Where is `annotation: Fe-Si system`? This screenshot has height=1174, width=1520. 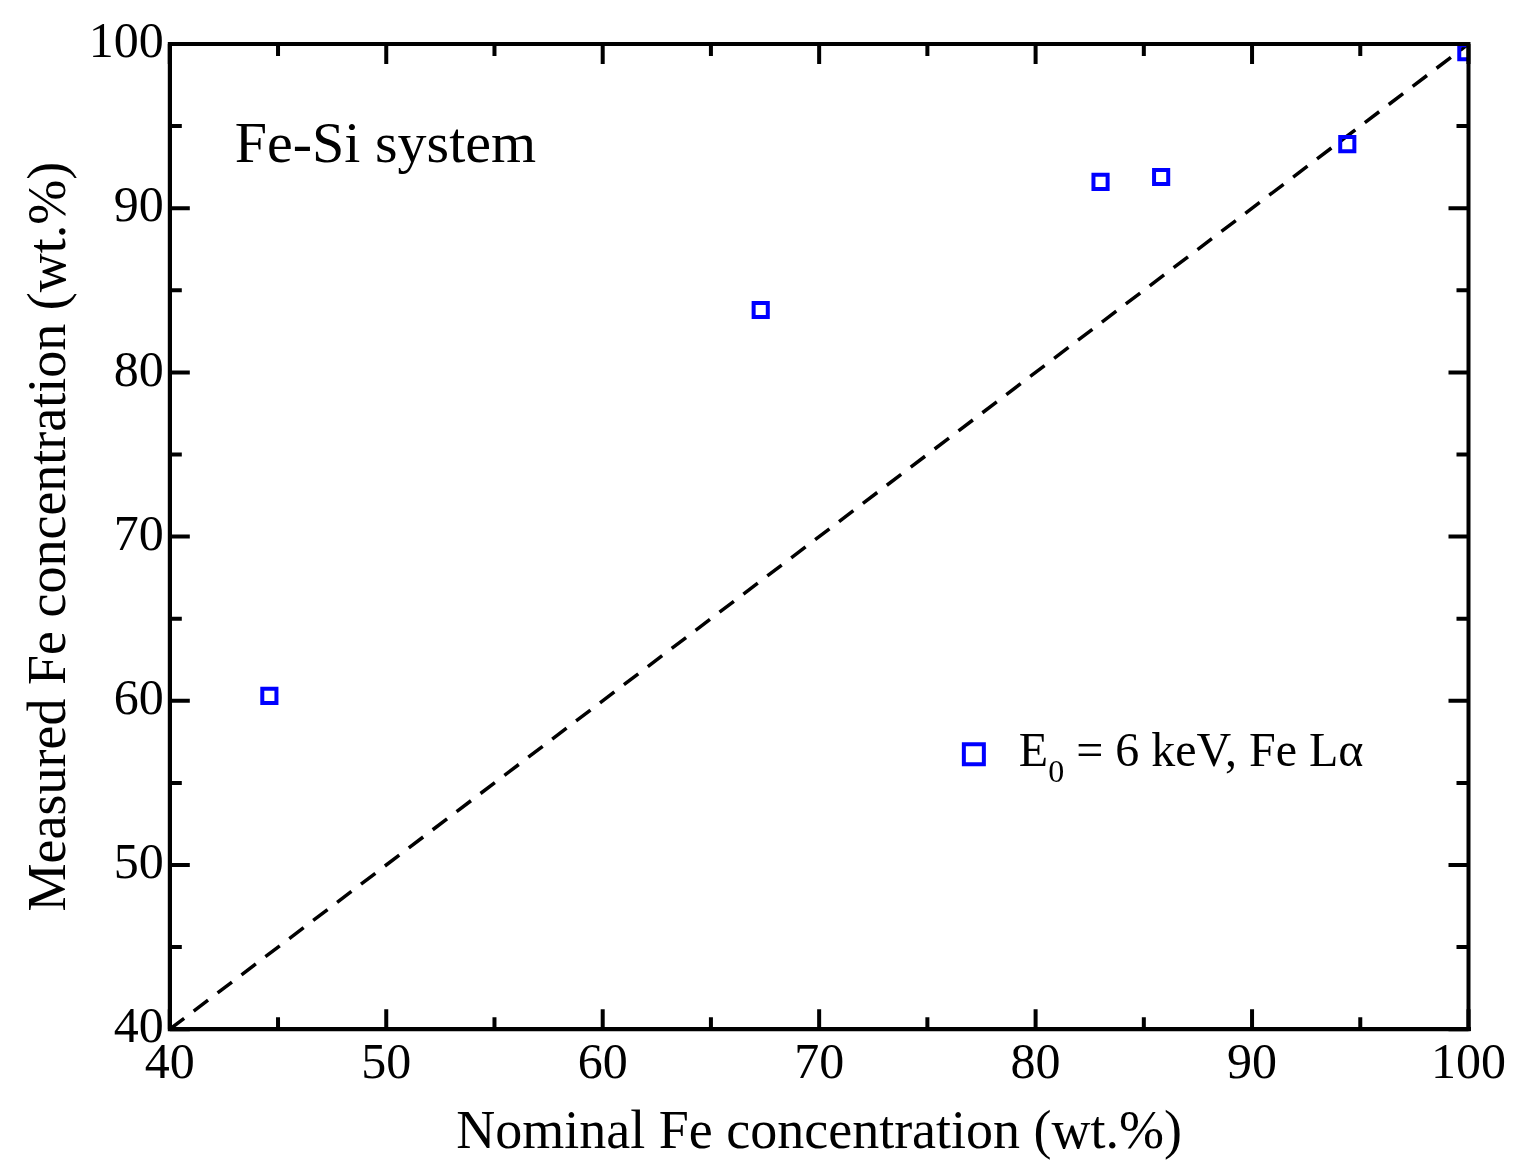
annotation: Fe-Si system is located at coordinates (385, 142).